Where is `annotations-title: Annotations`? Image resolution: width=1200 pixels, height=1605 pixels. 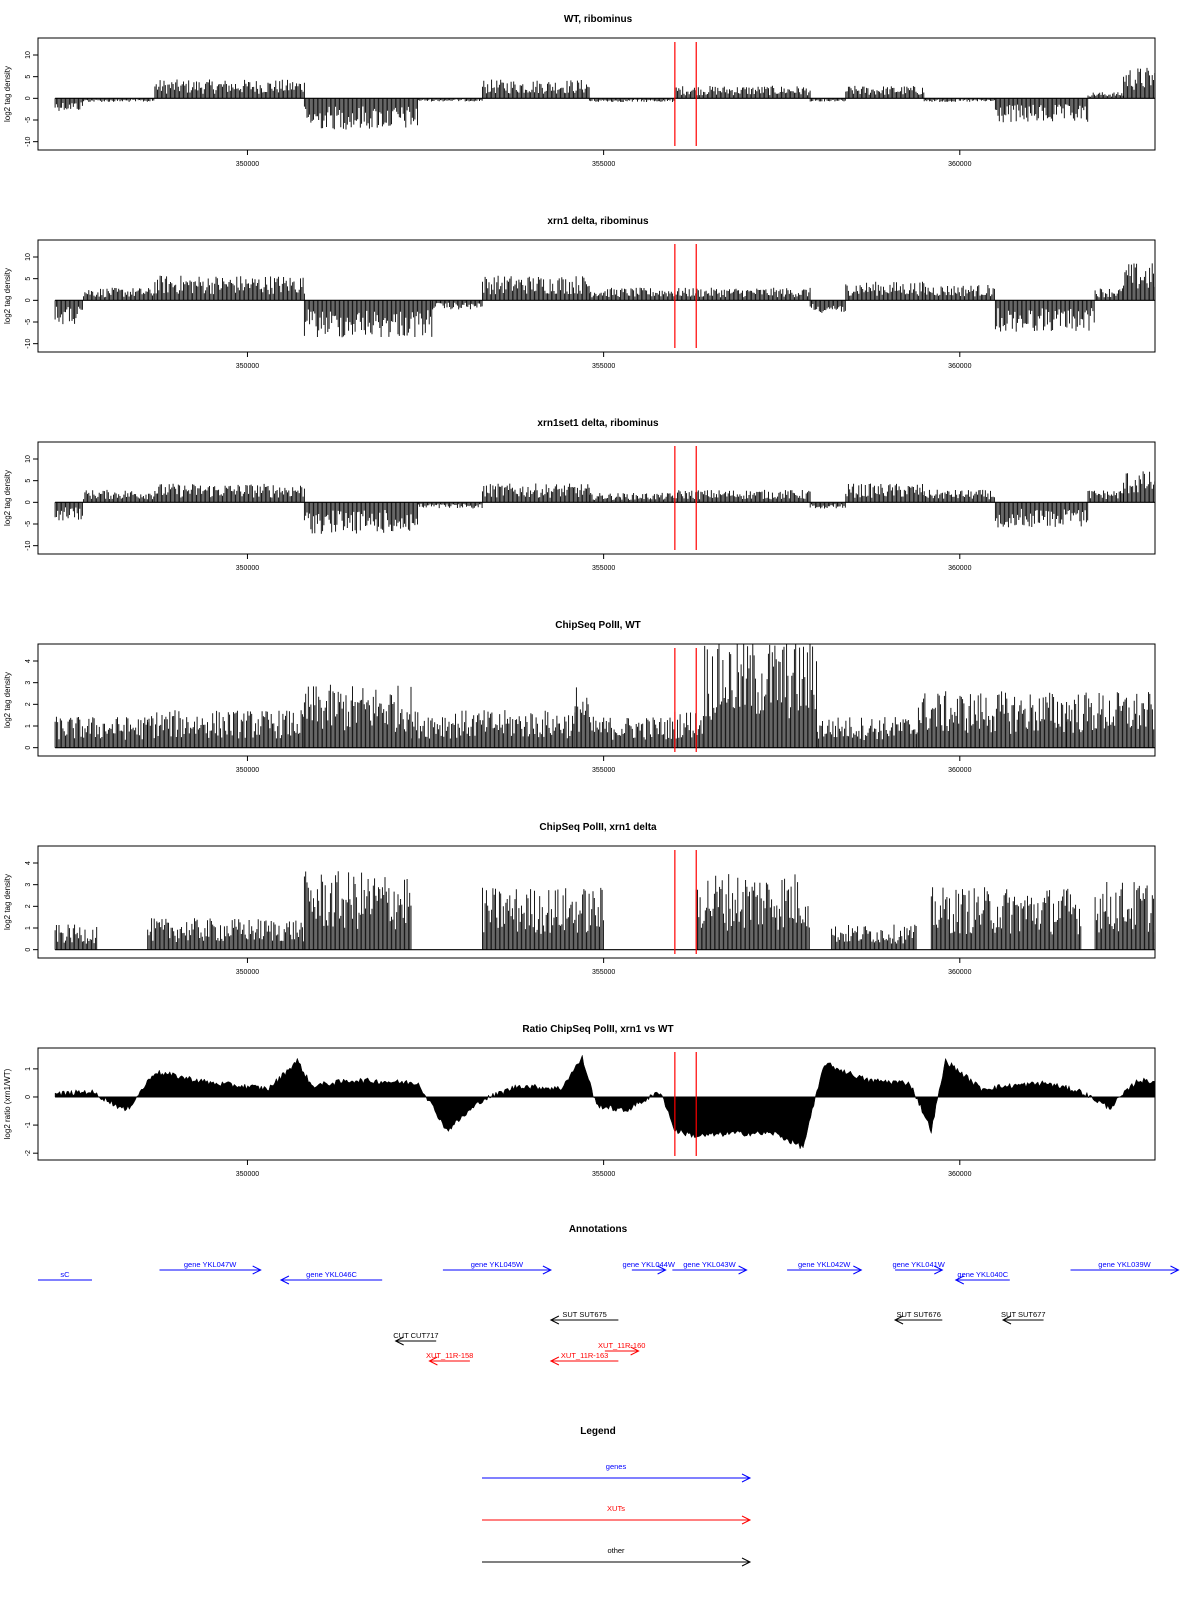
annotations-title: Annotations is located at coordinates (598, 1229).